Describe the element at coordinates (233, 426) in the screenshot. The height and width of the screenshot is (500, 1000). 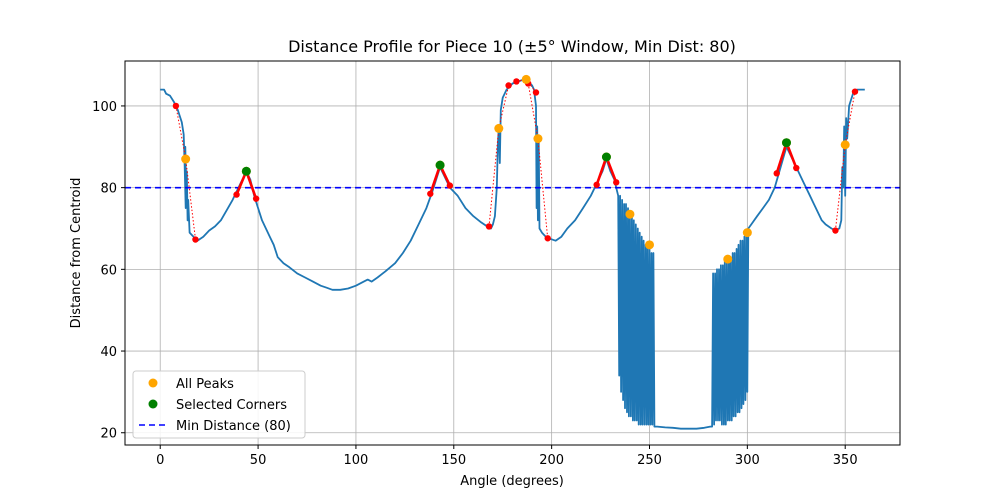
I see `legend-label: Min Distance (80)` at that location.